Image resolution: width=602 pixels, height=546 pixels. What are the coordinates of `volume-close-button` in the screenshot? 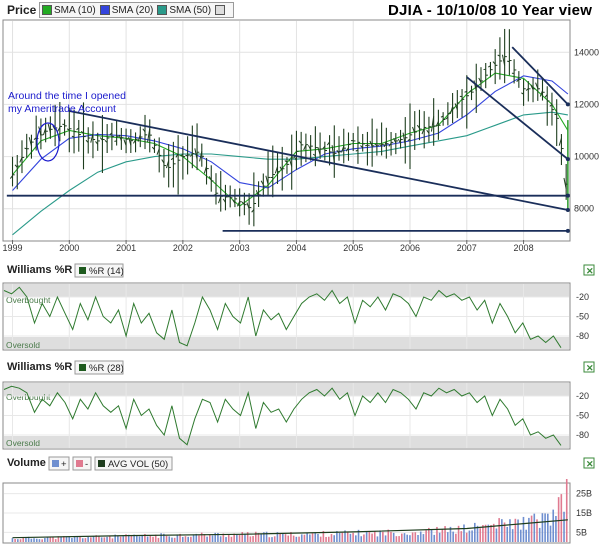 It's located at (589, 463).